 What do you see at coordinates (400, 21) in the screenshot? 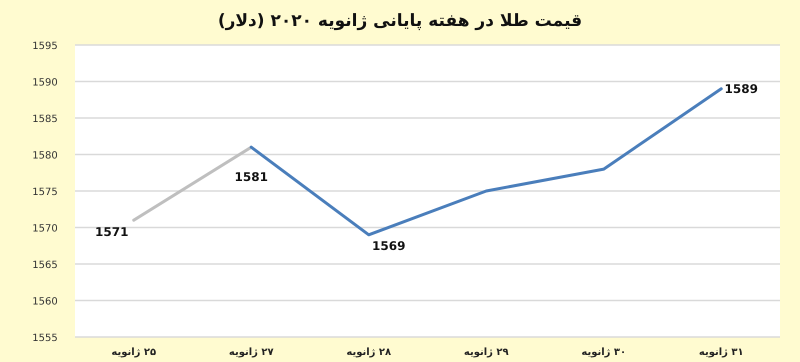
I see `chart-title: قیمت طلا در هفته پایانی ژانویه ۲۰۲۰ (دلار)` at bounding box center [400, 21].